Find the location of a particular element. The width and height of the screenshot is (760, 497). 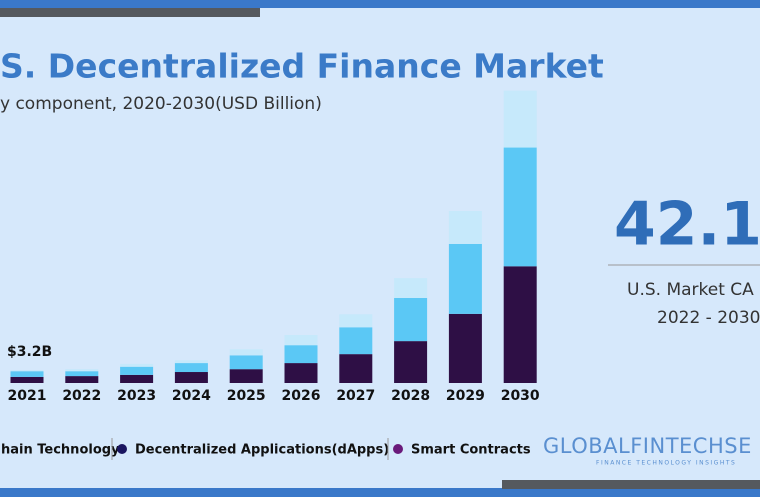

x-tick-label: 2022 is located at coordinates (81, 396).